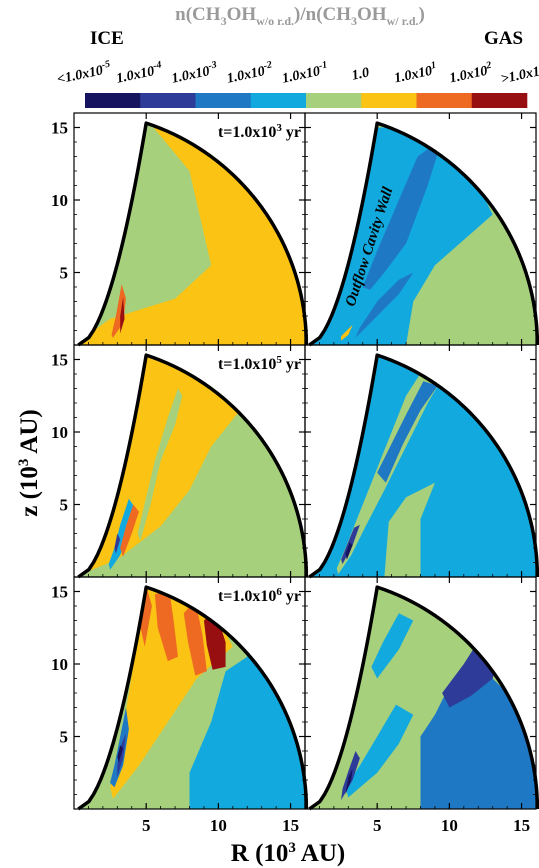 The width and height of the screenshot is (539, 868). What do you see at coordinates (259, 131) in the screenshot?
I see `time-label: t=1.0x103 yr` at bounding box center [259, 131].